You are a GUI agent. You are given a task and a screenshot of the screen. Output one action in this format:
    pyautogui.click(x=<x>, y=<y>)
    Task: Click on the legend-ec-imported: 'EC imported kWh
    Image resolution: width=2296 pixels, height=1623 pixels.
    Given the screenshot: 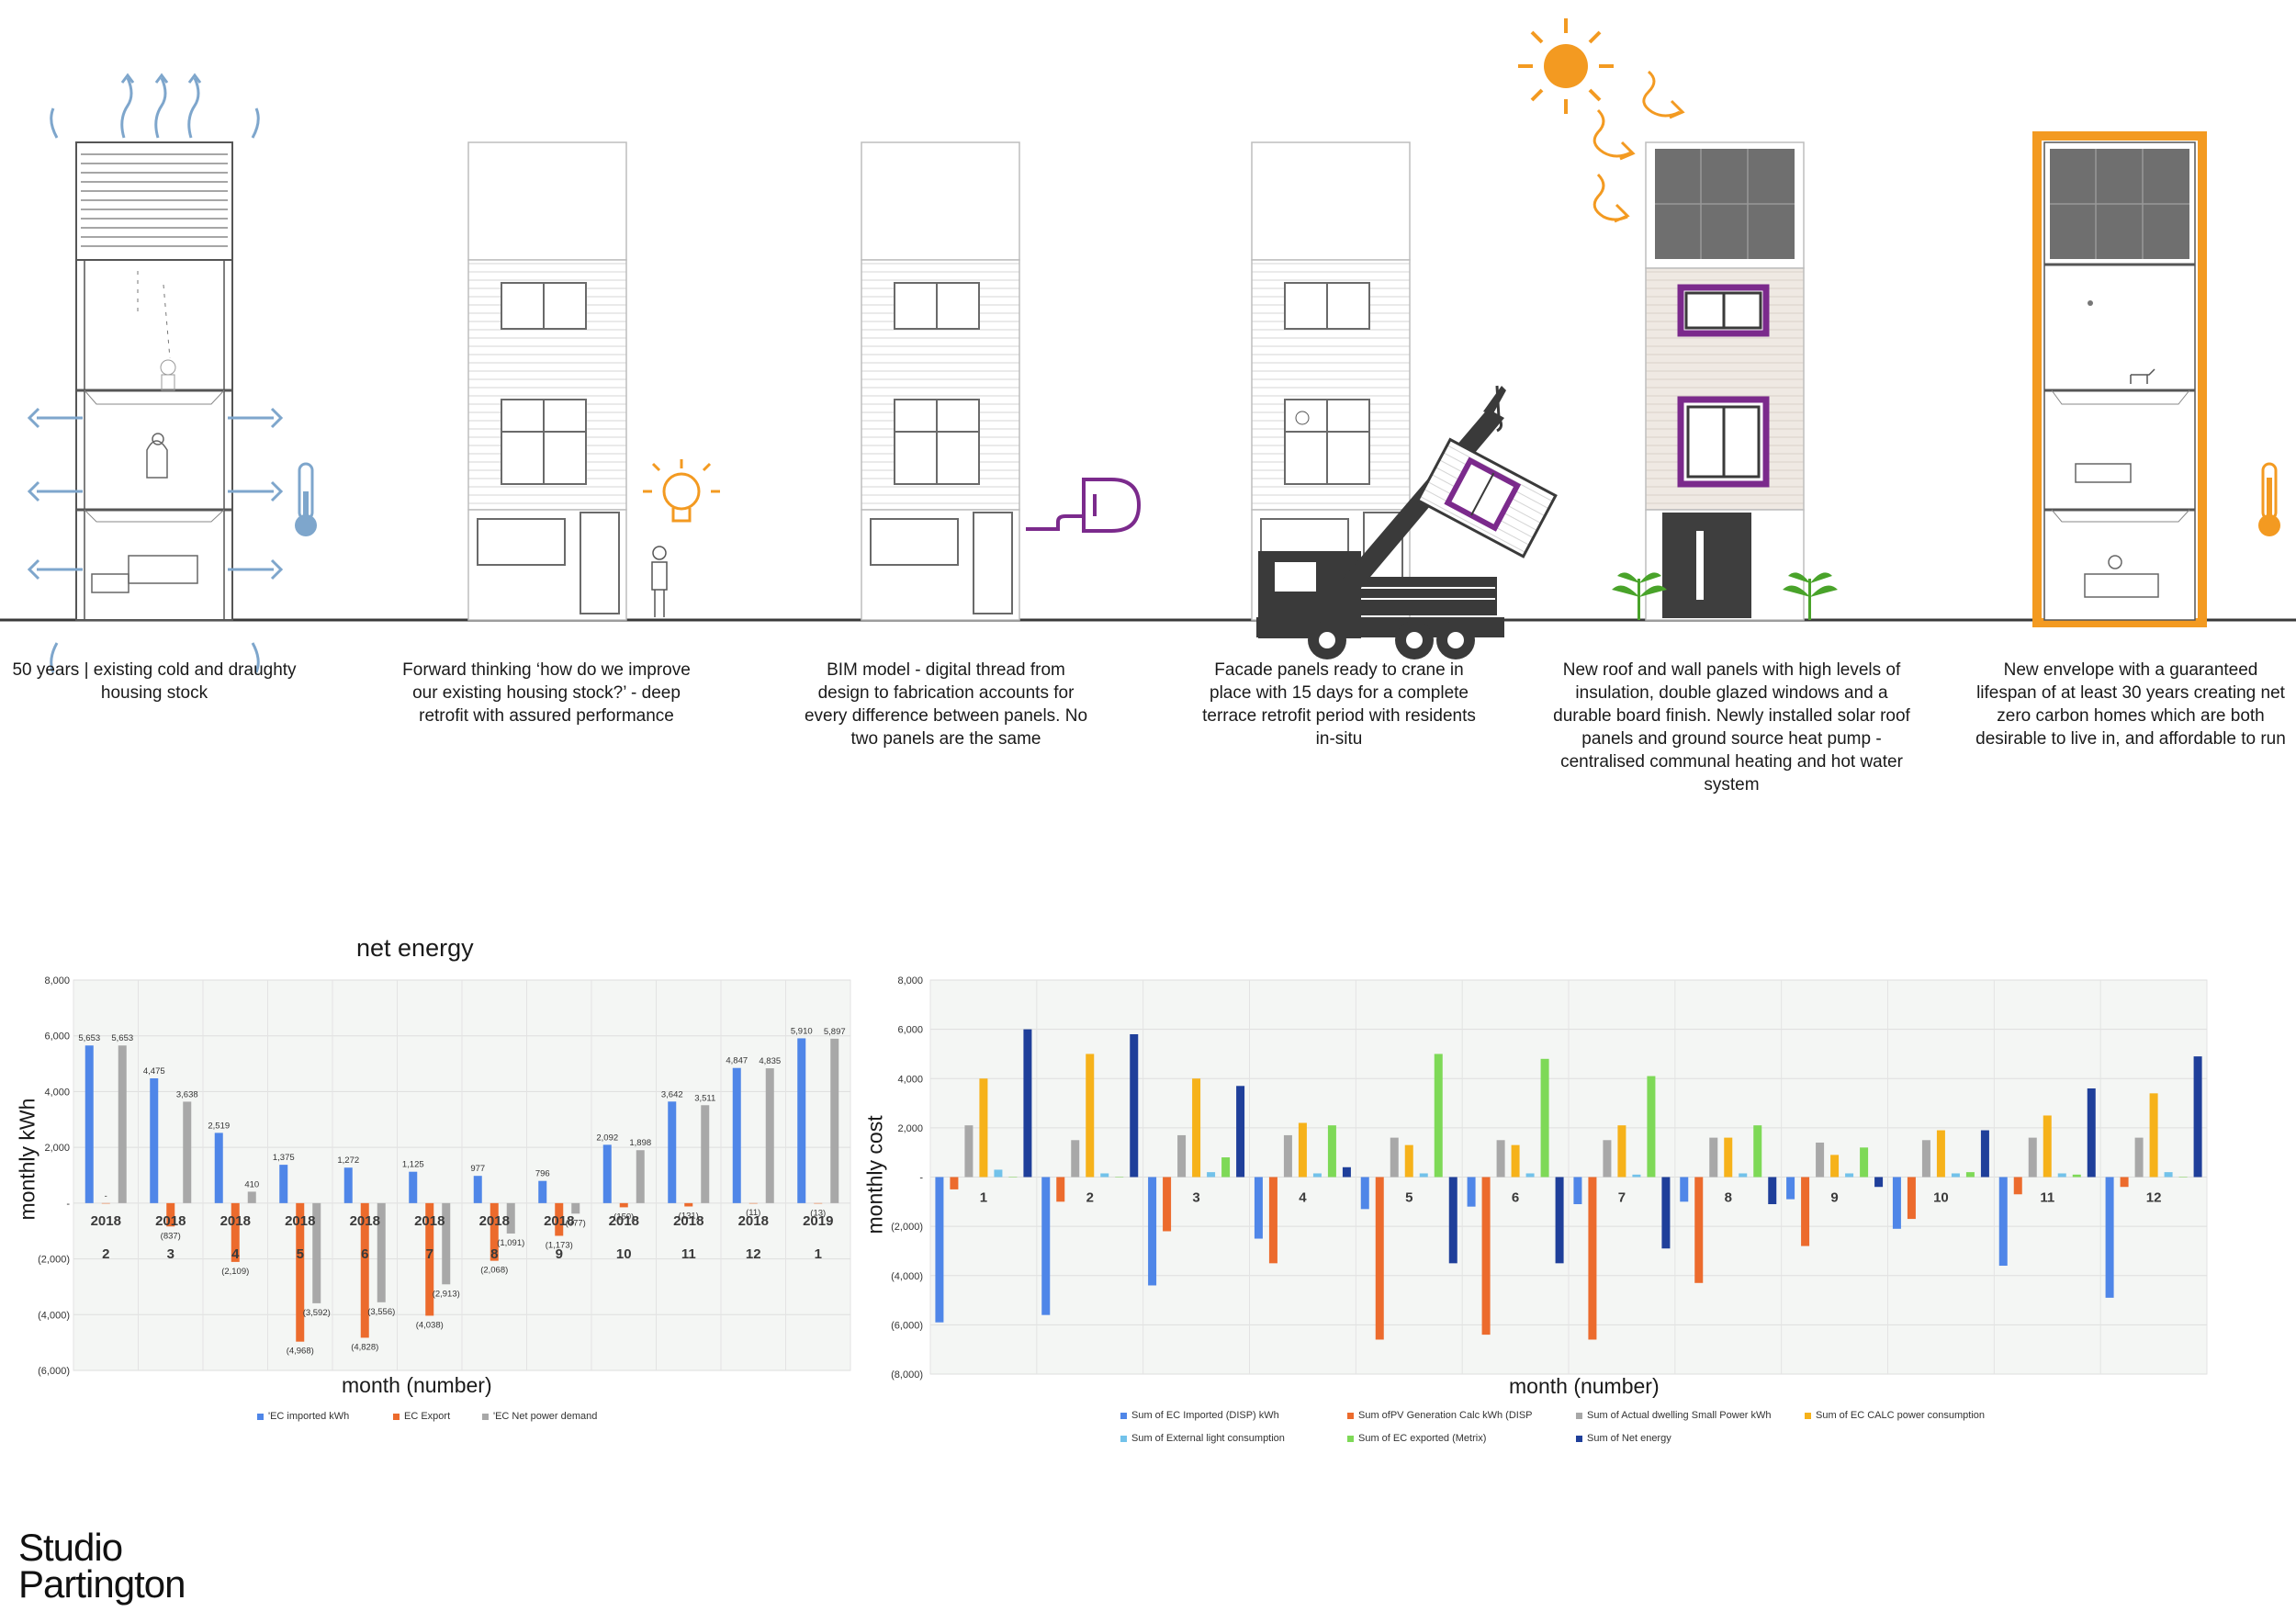 What is the action you would take?
    pyautogui.click(x=309, y=1416)
    